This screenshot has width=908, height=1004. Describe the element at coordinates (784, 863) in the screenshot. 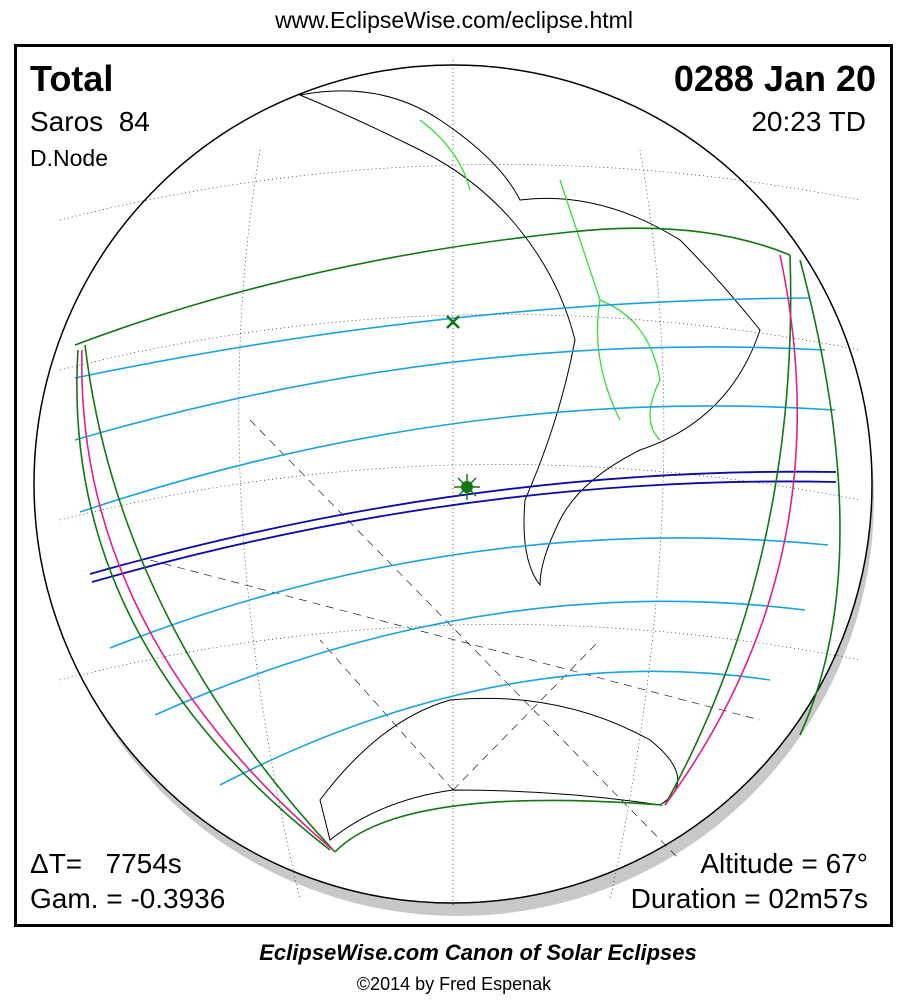

I see `altitude: Altitude = 67°` at that location.